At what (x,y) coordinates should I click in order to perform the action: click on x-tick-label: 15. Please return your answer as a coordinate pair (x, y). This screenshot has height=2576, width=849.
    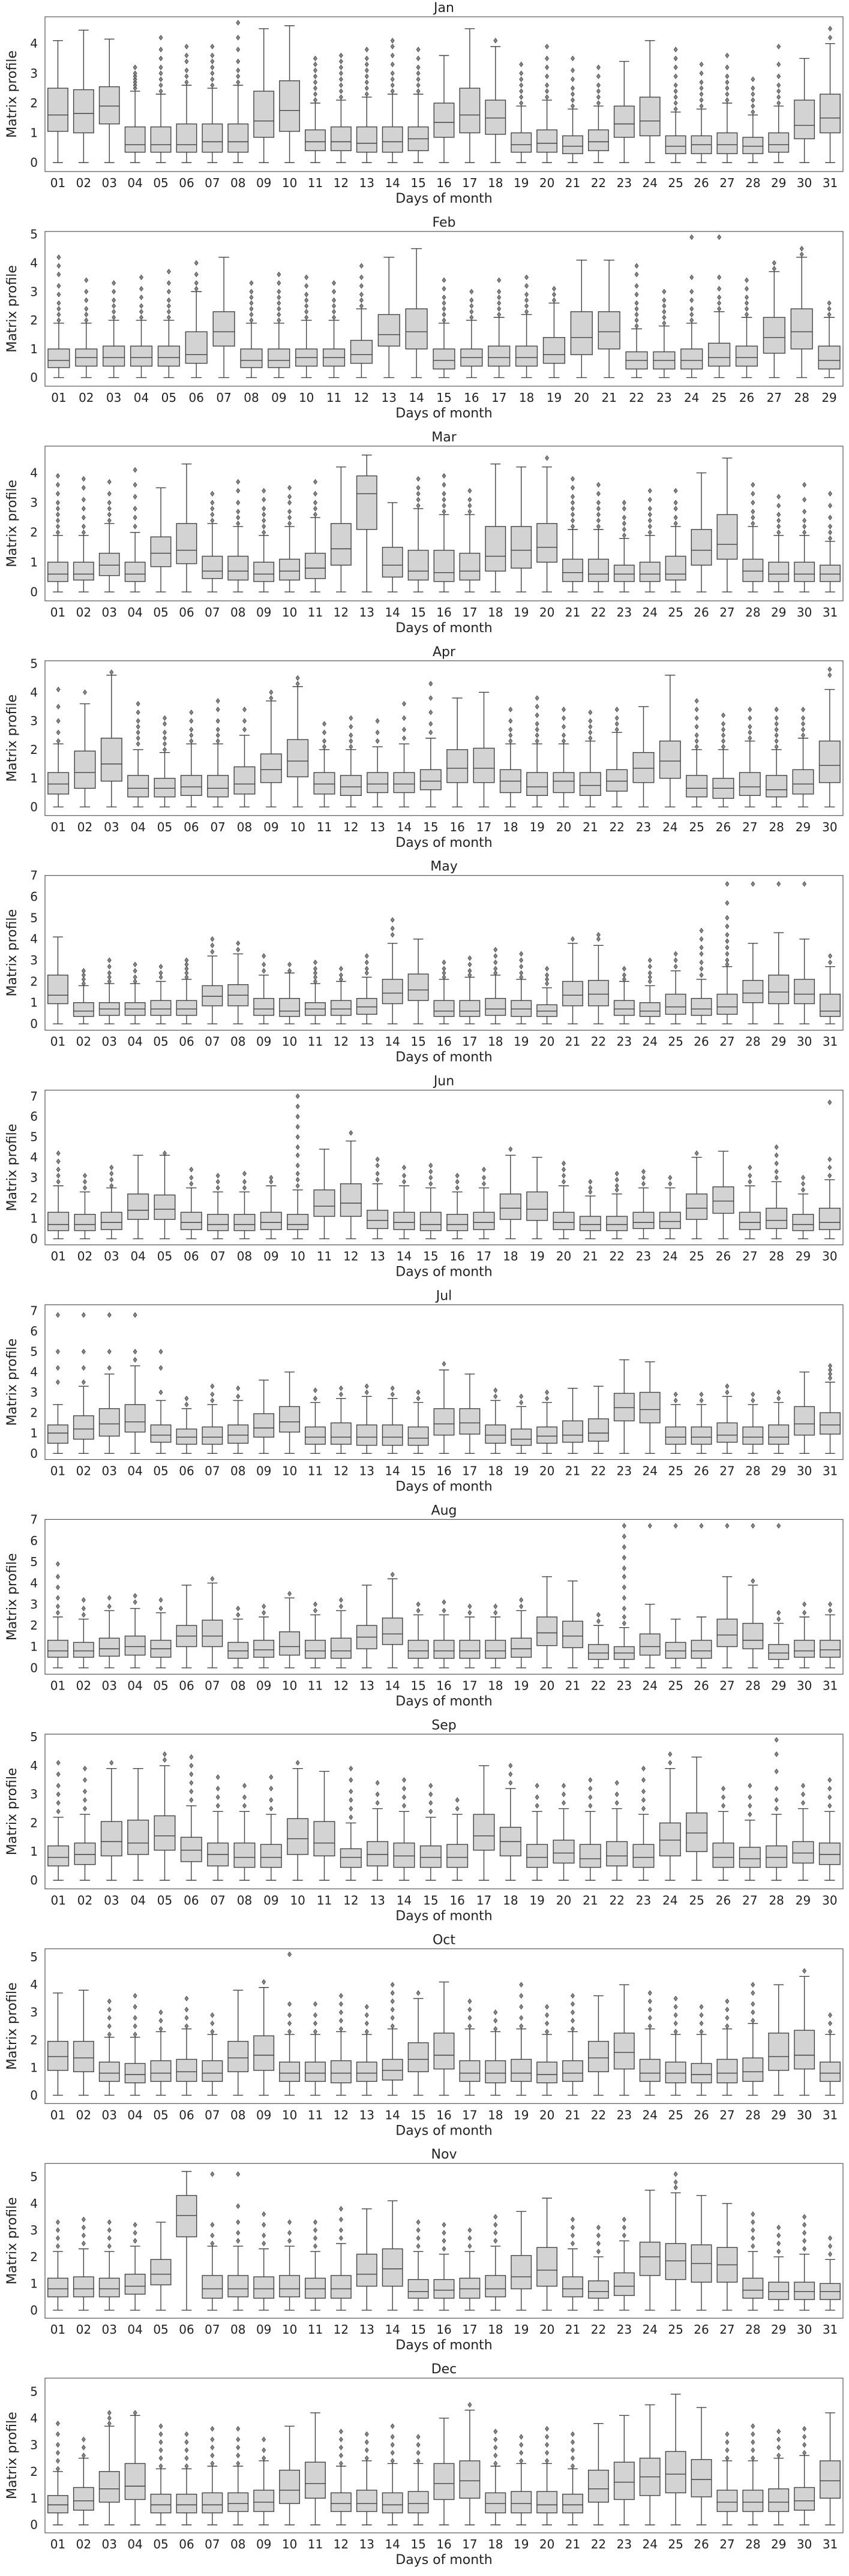
    Looking at the image, I should click on (417, 183).